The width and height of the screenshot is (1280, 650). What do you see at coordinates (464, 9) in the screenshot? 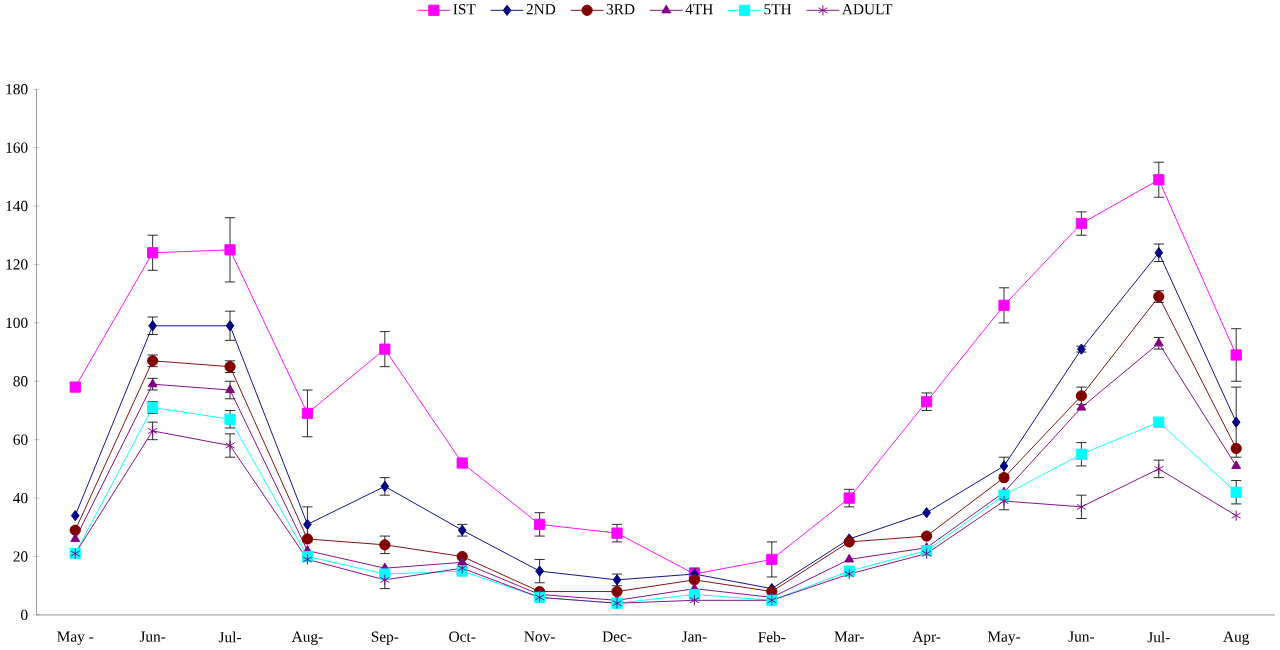
I see `legend-label: IST` at bounding box center [464, 9].